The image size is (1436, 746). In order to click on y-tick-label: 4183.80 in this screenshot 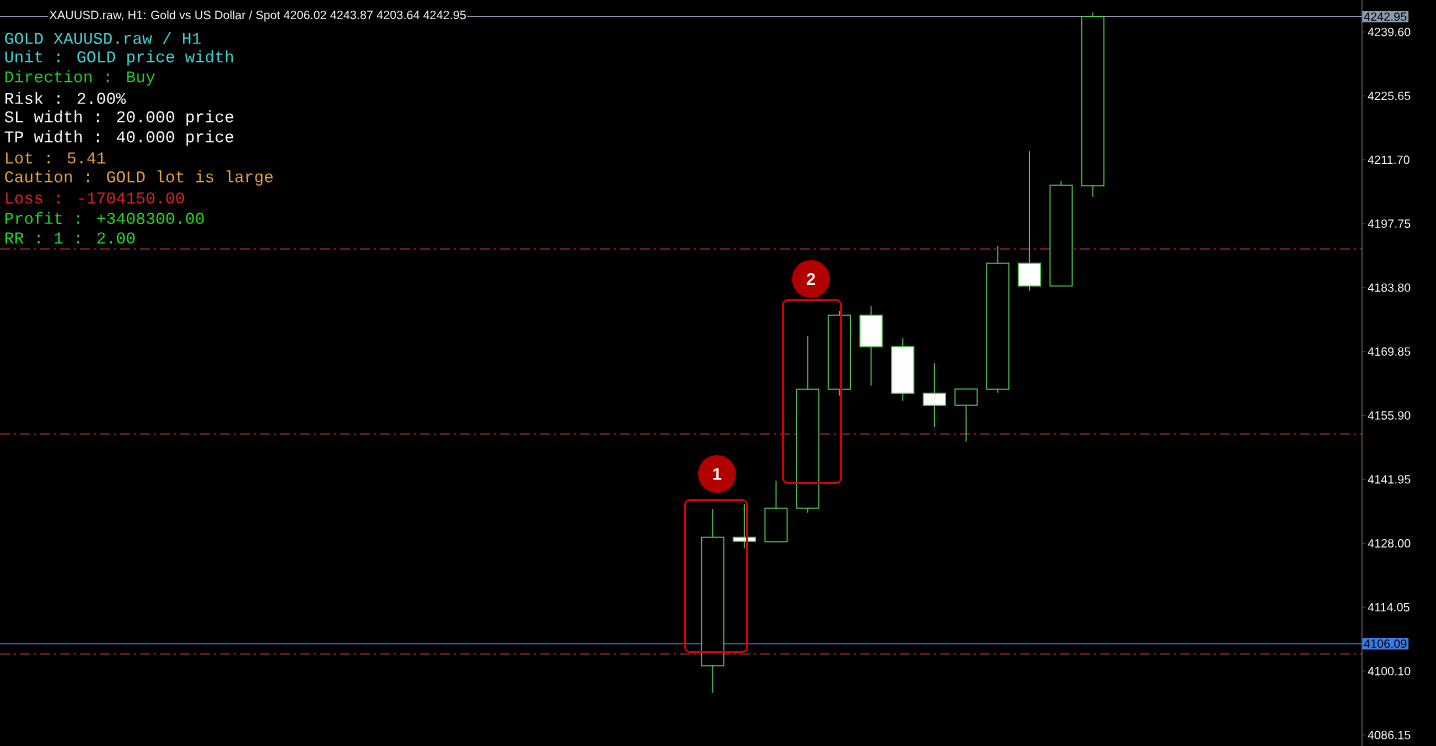, I will do `click(1389, 287)`.